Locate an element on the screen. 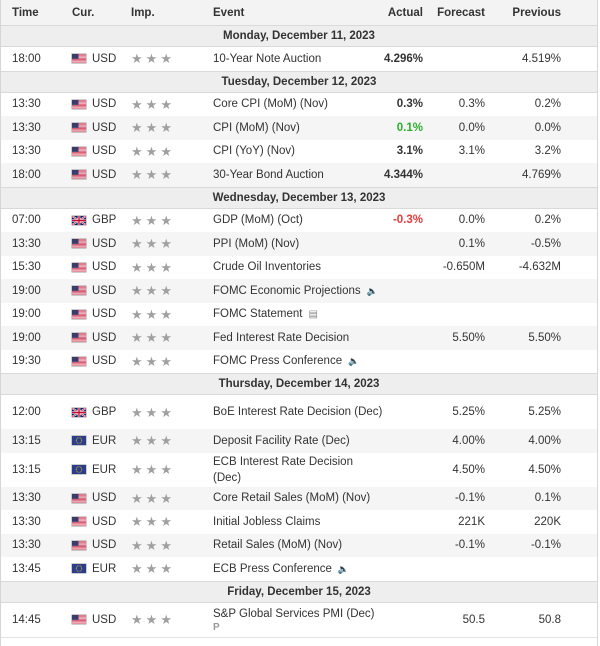 This screenshot has height=646, width=600. event-row: 19:00 USD ★ ★ ★ FOMC Economic Projections 🔈 is located at coordinates (299, 291).